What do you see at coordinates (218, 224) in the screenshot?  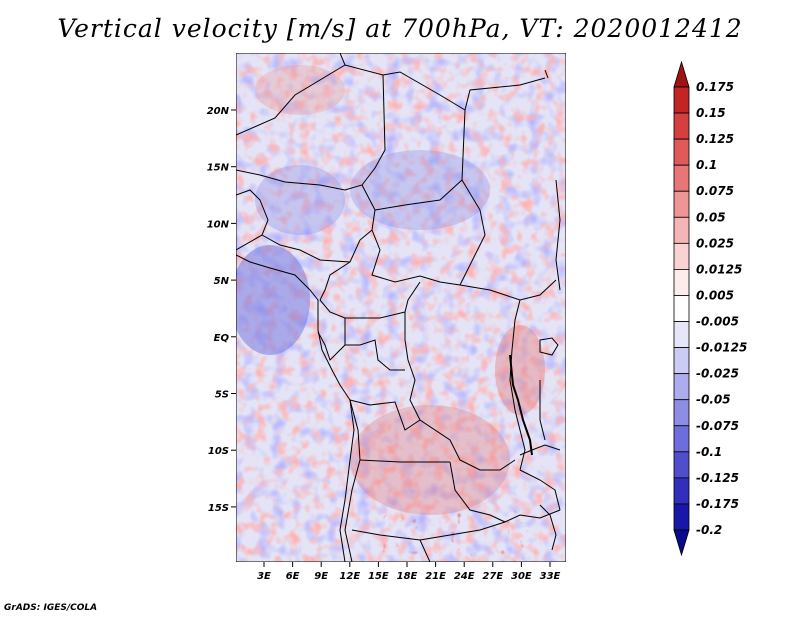 I see `lat-tick-label: 10N` at bounding box center [218, 224].